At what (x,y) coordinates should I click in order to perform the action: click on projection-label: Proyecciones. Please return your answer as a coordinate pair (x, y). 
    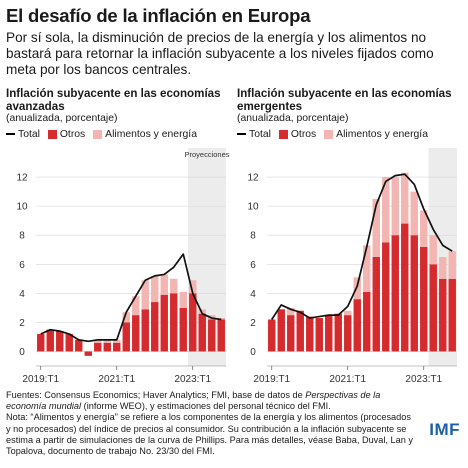
    Looking at the image, I should click on (206, 154).